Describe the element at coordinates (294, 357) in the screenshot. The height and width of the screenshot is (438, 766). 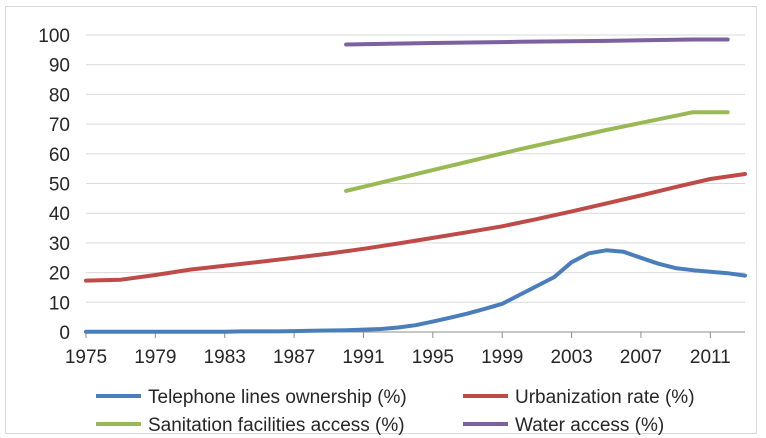
I see `x-tick-label: 1987` at that location.